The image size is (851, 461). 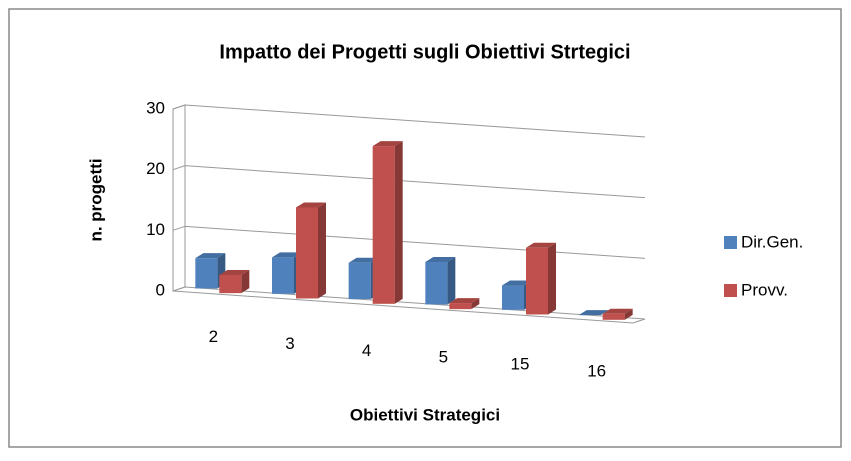 I want to click on floor, so click(x=409, y=307).